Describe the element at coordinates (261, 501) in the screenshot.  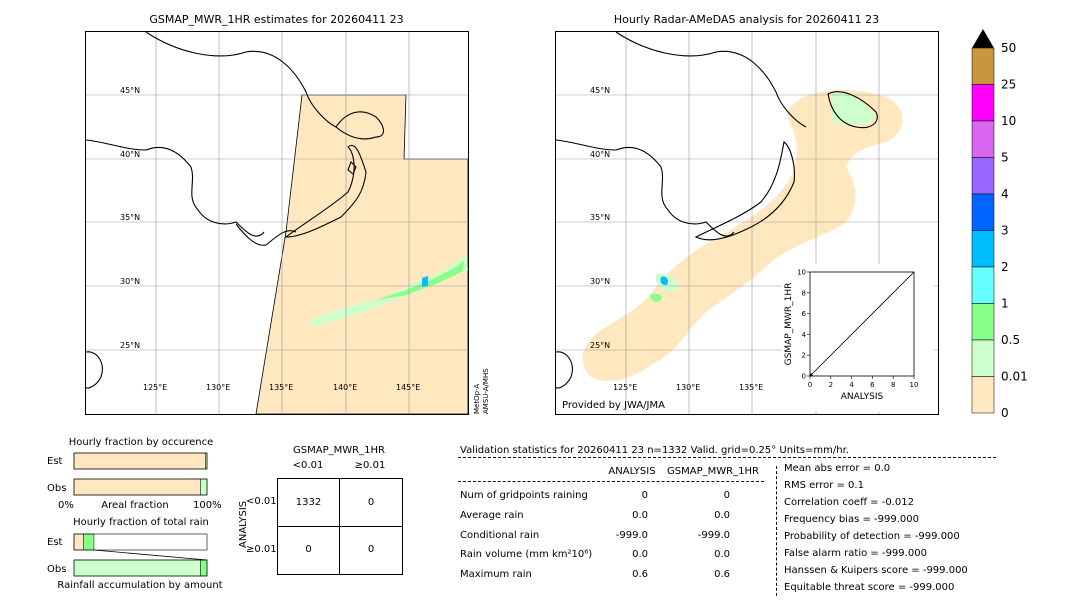
I see `contingency-row-header-1: <0.01` at that location.